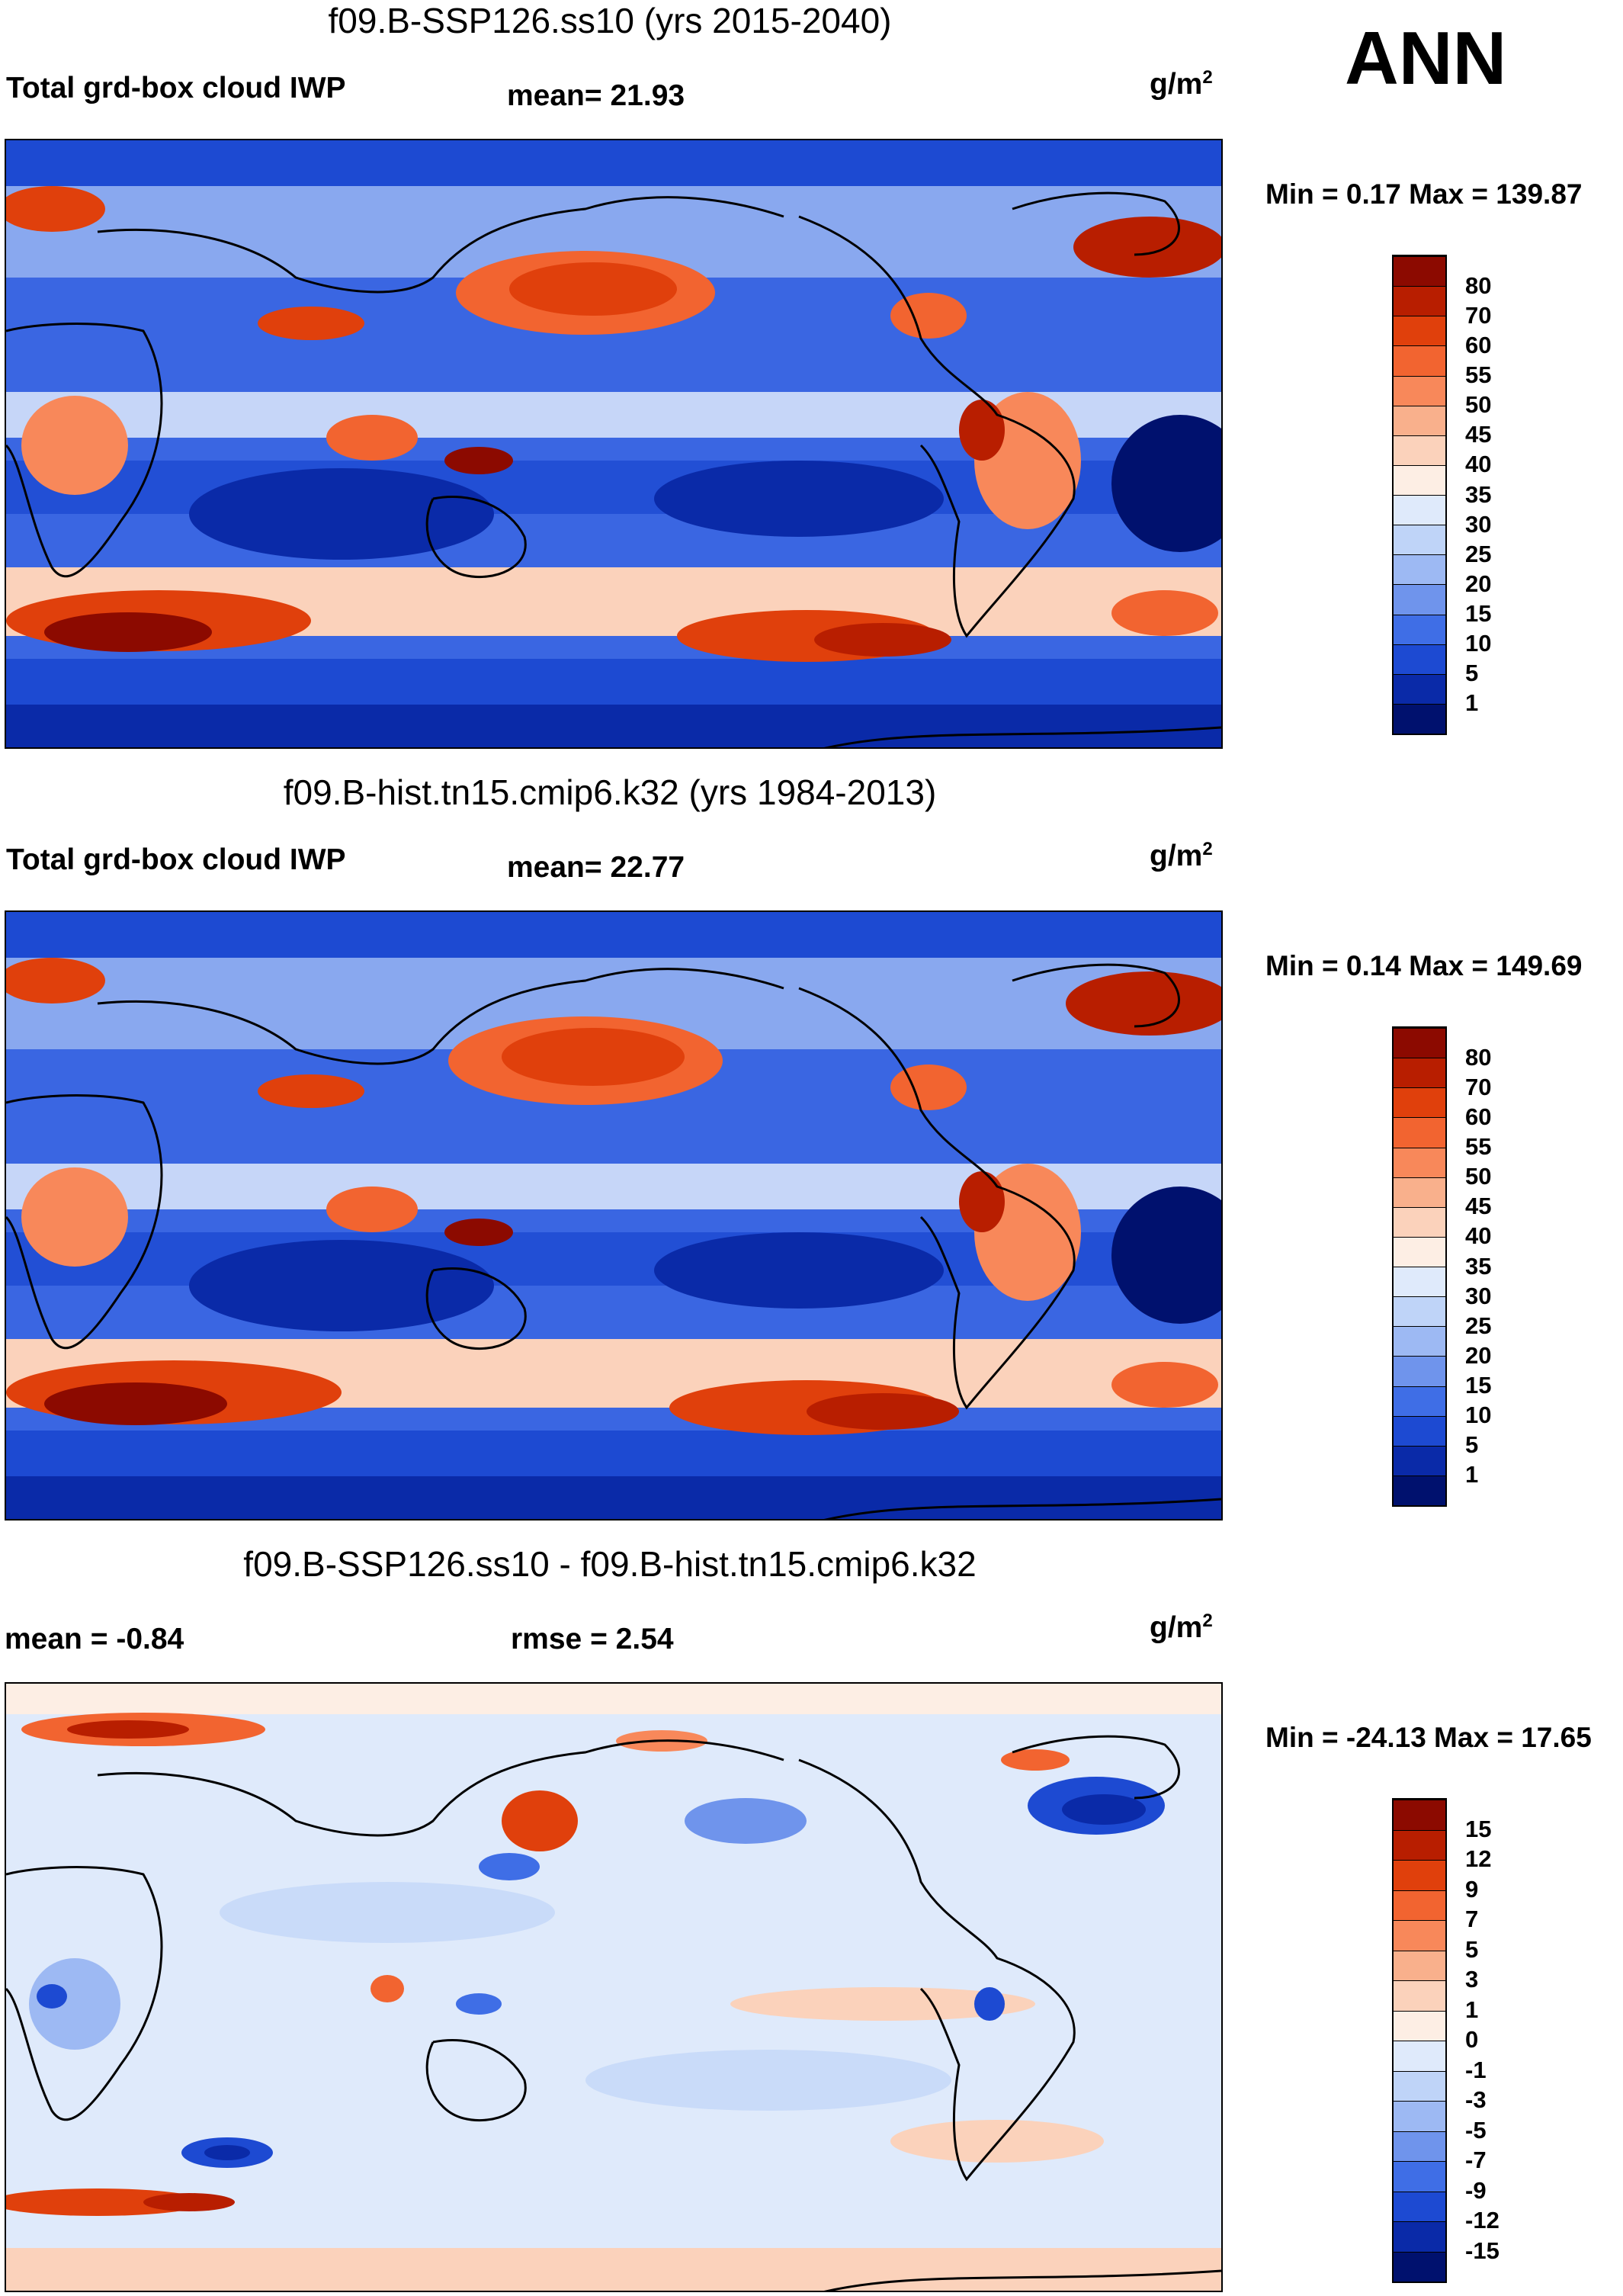 Image resolution: width=1623 pixels, height=2296 pixels. I want to click on panel-3-min-max: Min = -24.13 Max = 17.65, so click(1428, 1737).